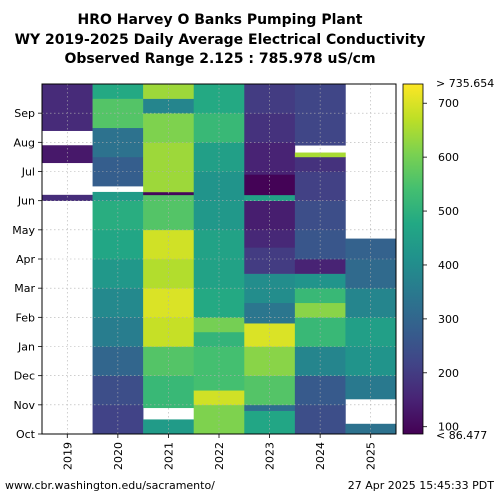 Image resolution: width=500 pixels, height=500 pixels. What do you see at coordinates (26, 347) in the screenshot?
I see `month-tick-label: Jan` at bounding box center [26, 347].